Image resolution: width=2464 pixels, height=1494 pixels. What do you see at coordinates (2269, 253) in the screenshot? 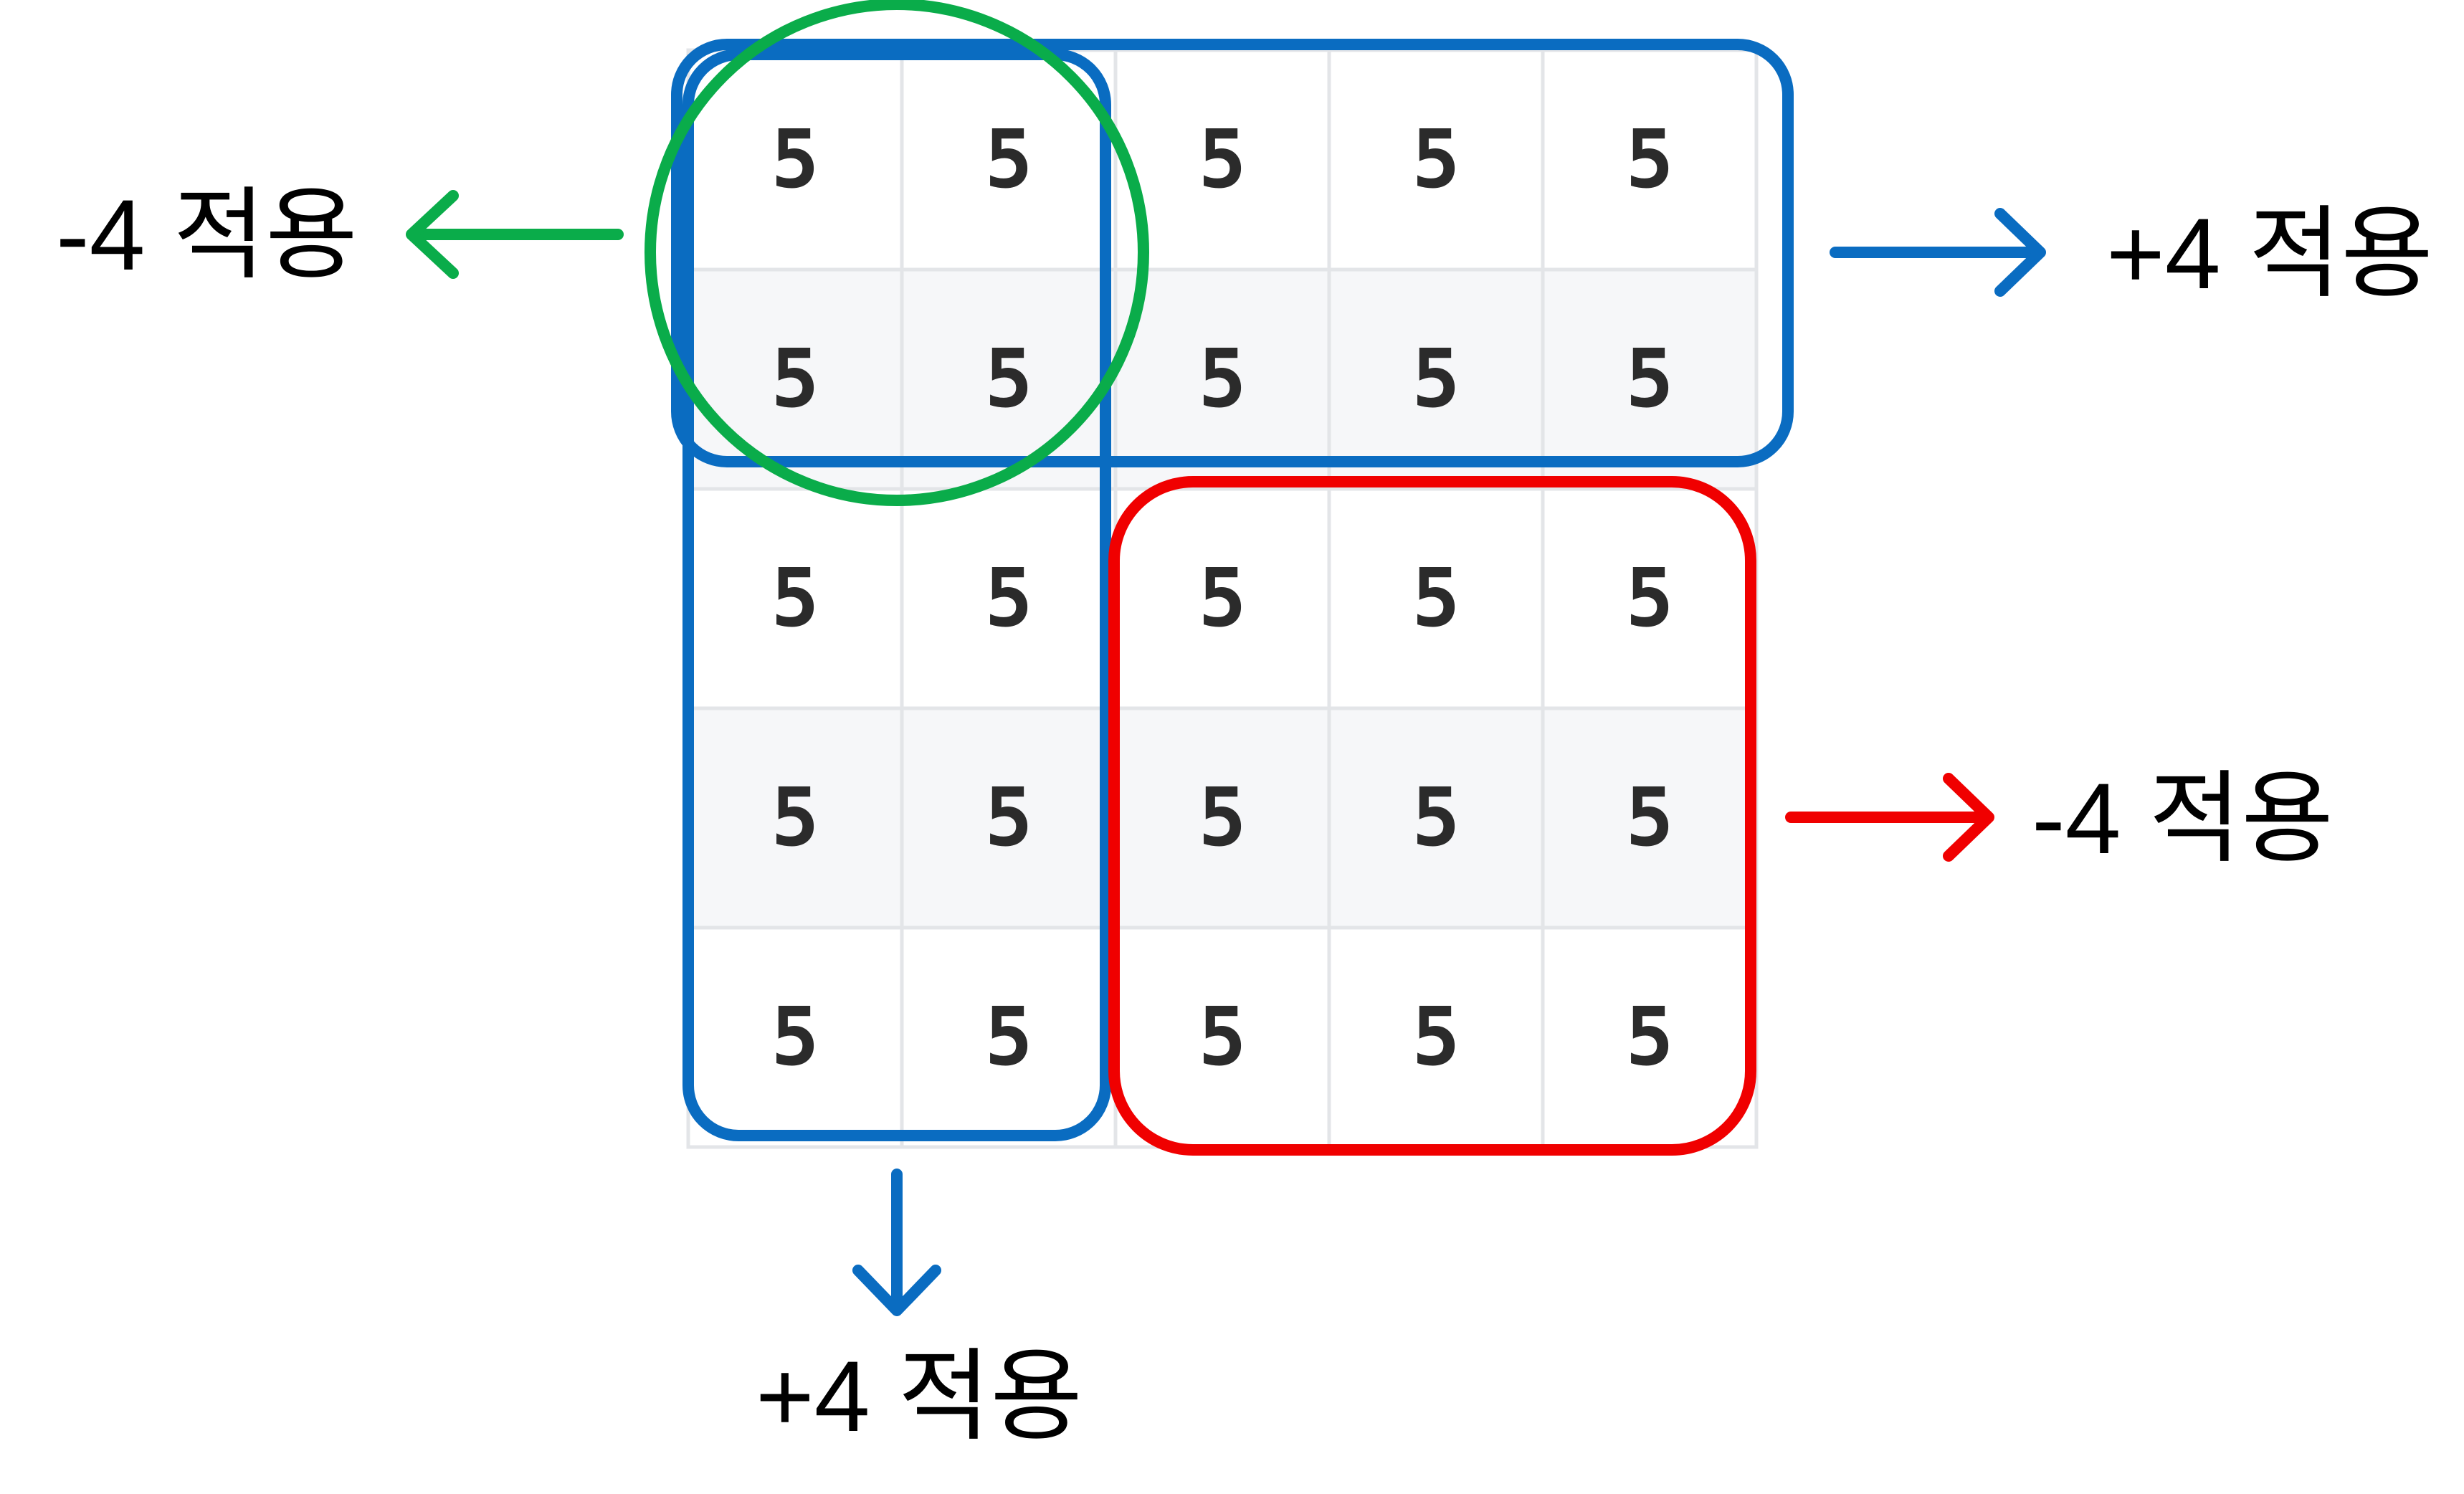
I see `blue-right-label: +4 적용` at bounding box center [2269, 253].